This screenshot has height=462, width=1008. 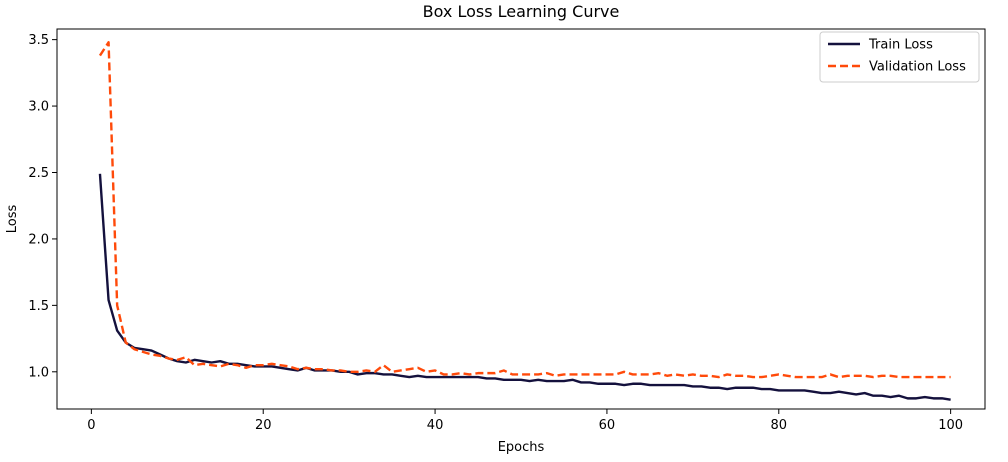 I want to click on y-tick-label: 1.5, so click(x=38, y=306).